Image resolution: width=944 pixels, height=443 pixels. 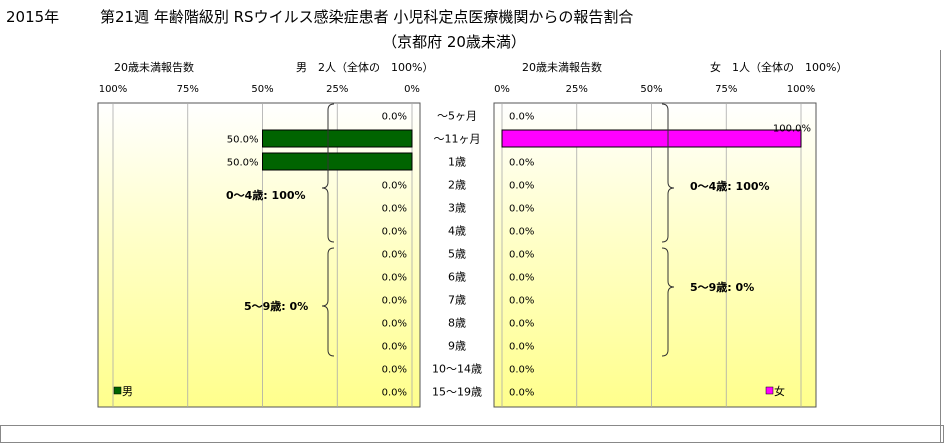 I want to click on female-group-braces, so click(x=668, y=230).